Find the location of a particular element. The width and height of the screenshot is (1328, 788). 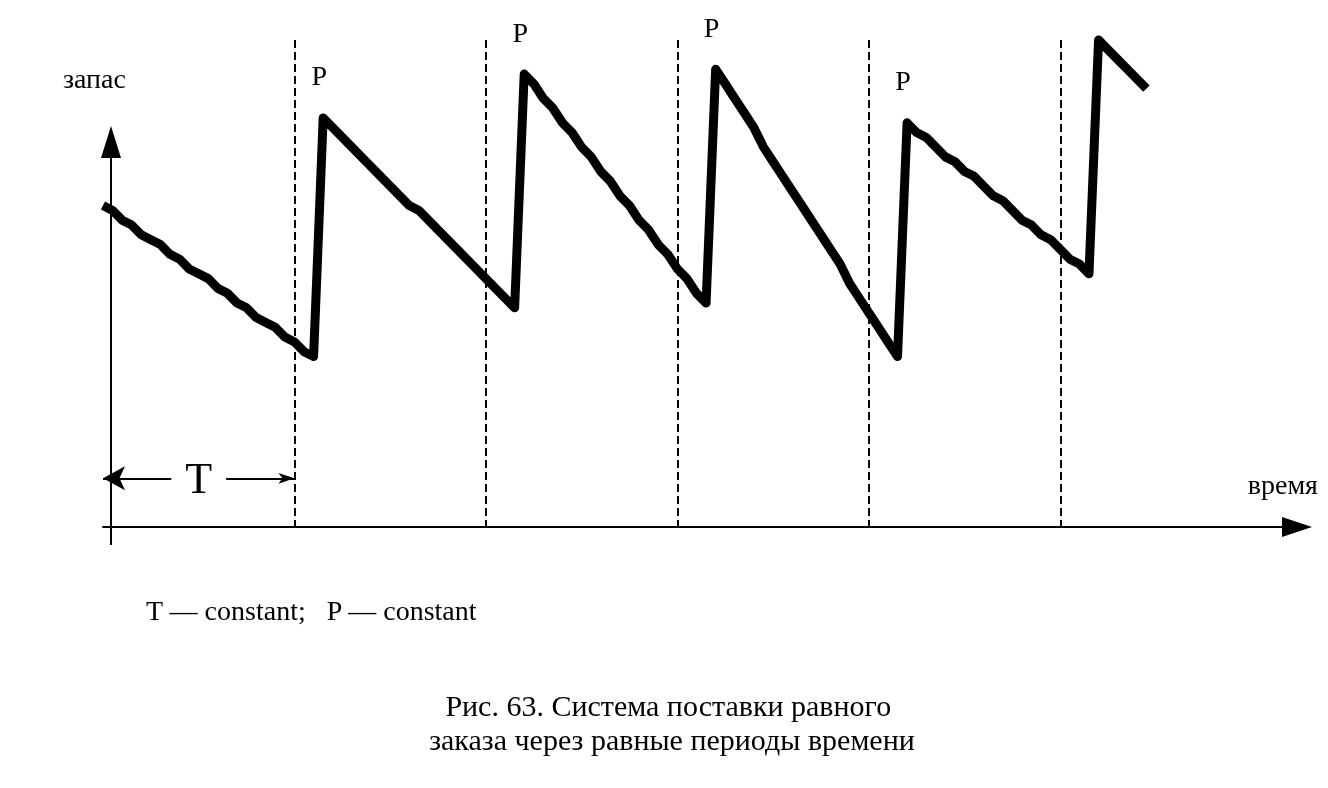

annotation: T is located at coordinates (199, 478).